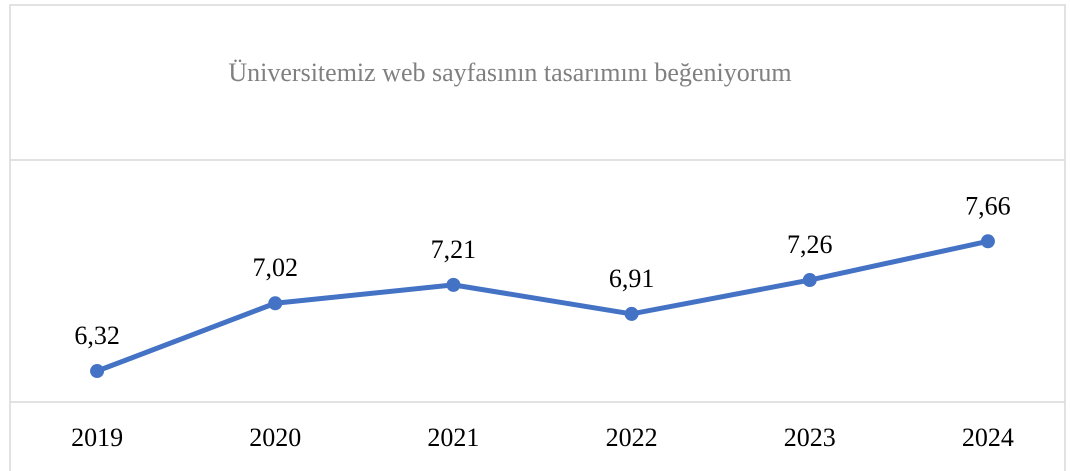 This screenshot has height=471, width=1070. What do you see at coordinates (276, 267) in the screenshot?
I see `data-label: 7,02` at bounding box center [276, 267].